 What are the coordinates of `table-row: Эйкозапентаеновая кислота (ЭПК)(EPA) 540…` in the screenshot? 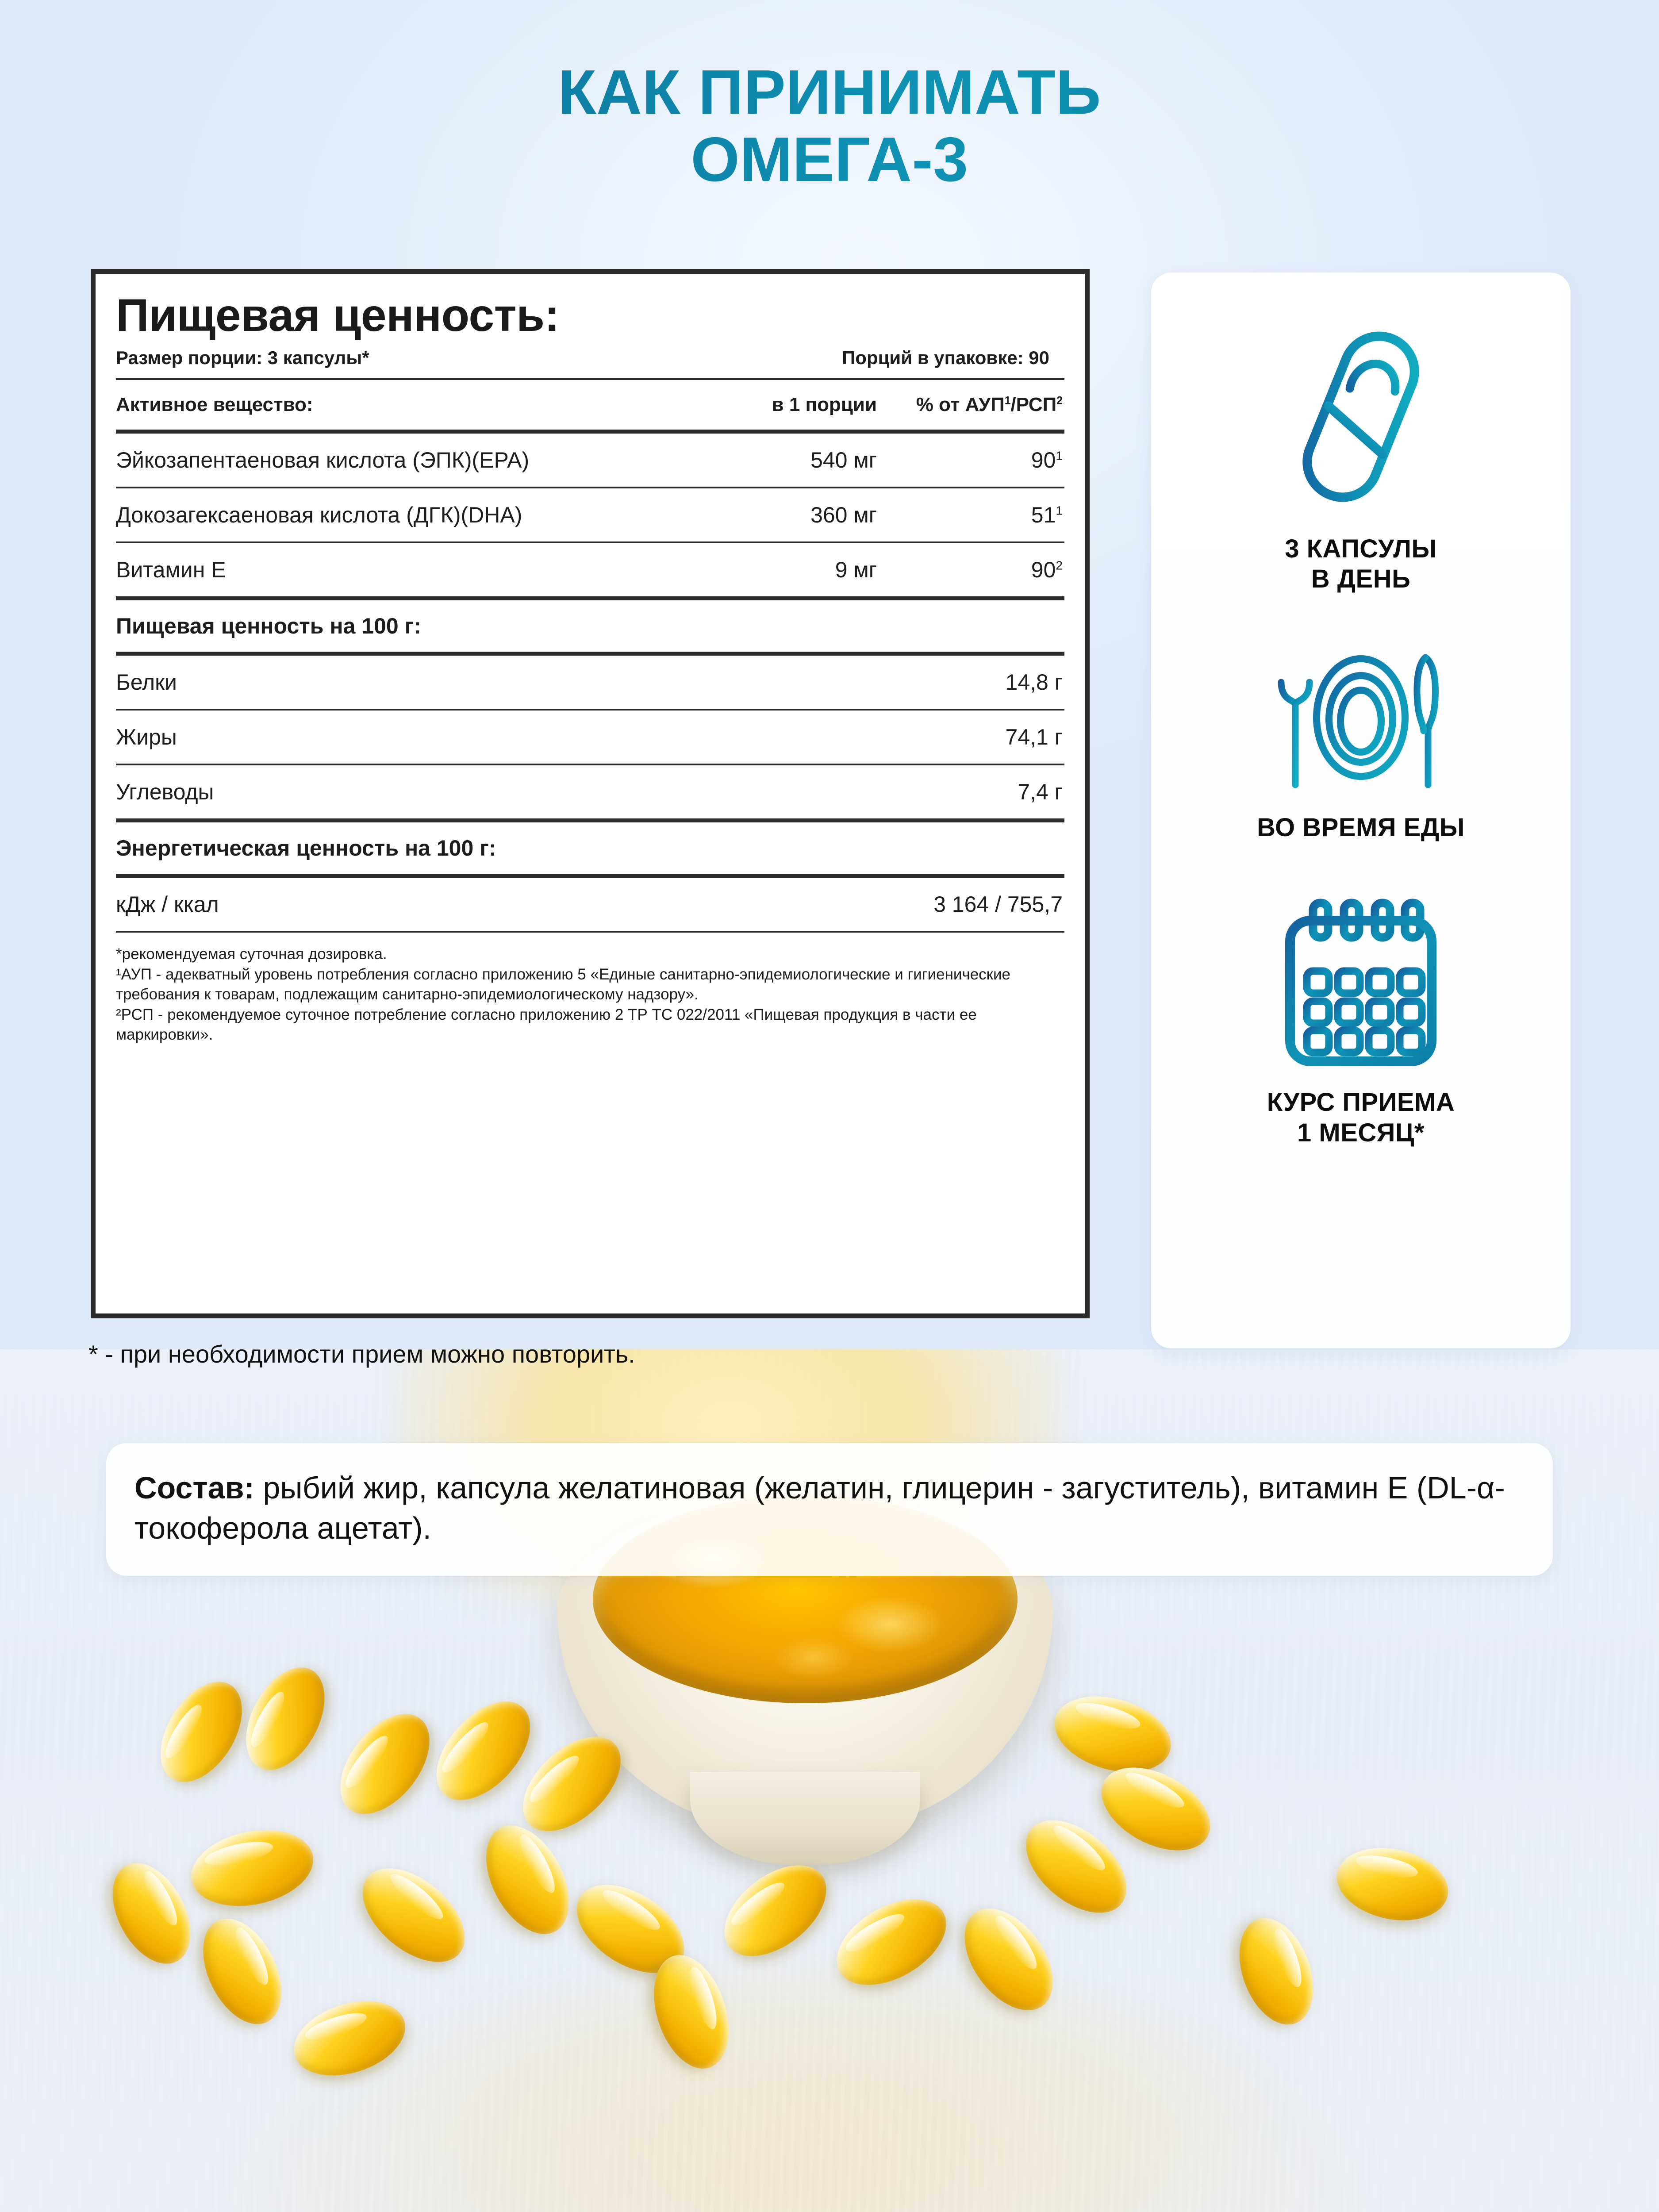 It's located at (594, 461).